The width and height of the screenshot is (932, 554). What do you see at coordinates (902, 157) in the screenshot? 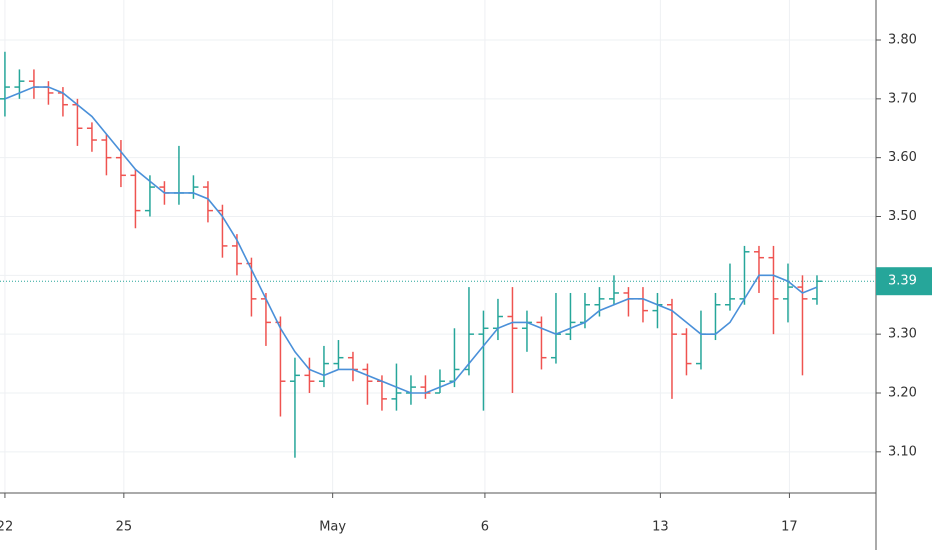
I see `y-tick-label: 3.60` at bounding box center [902, 157].